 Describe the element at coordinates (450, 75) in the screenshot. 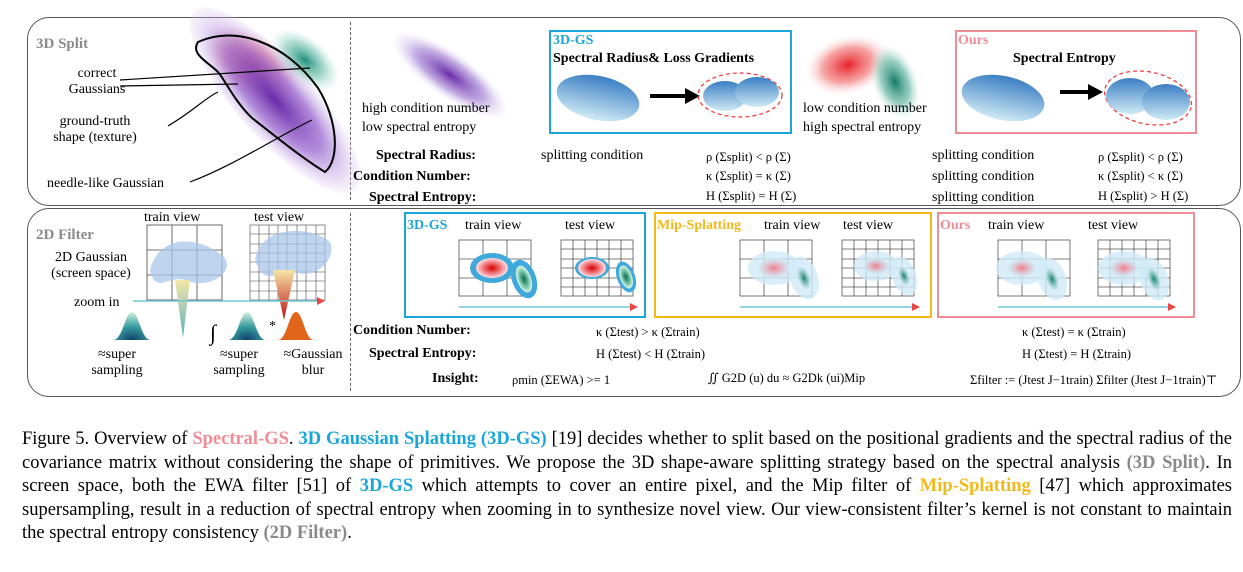

I see `elongated-gaussian` at that location.